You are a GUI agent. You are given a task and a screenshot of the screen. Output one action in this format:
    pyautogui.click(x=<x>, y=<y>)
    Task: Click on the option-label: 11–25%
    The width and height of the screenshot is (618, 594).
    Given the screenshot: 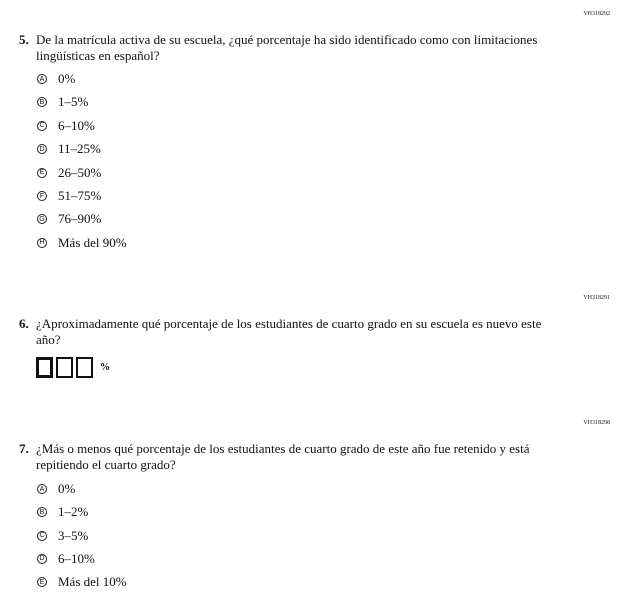 What is the action you would take?
    pyautogui.click(x=79, y=149)
    